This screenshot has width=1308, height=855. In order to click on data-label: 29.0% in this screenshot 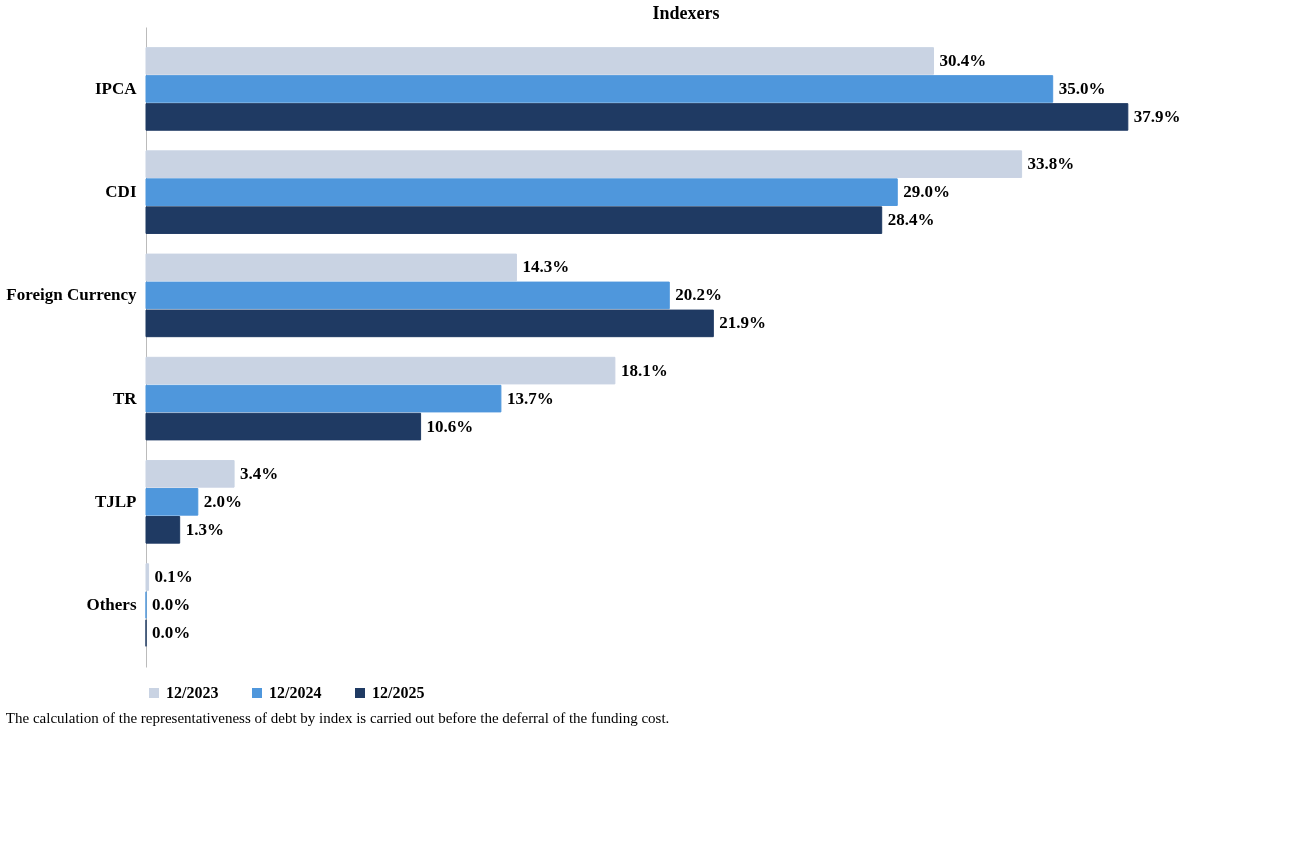, I will do `click(927, 192)`.